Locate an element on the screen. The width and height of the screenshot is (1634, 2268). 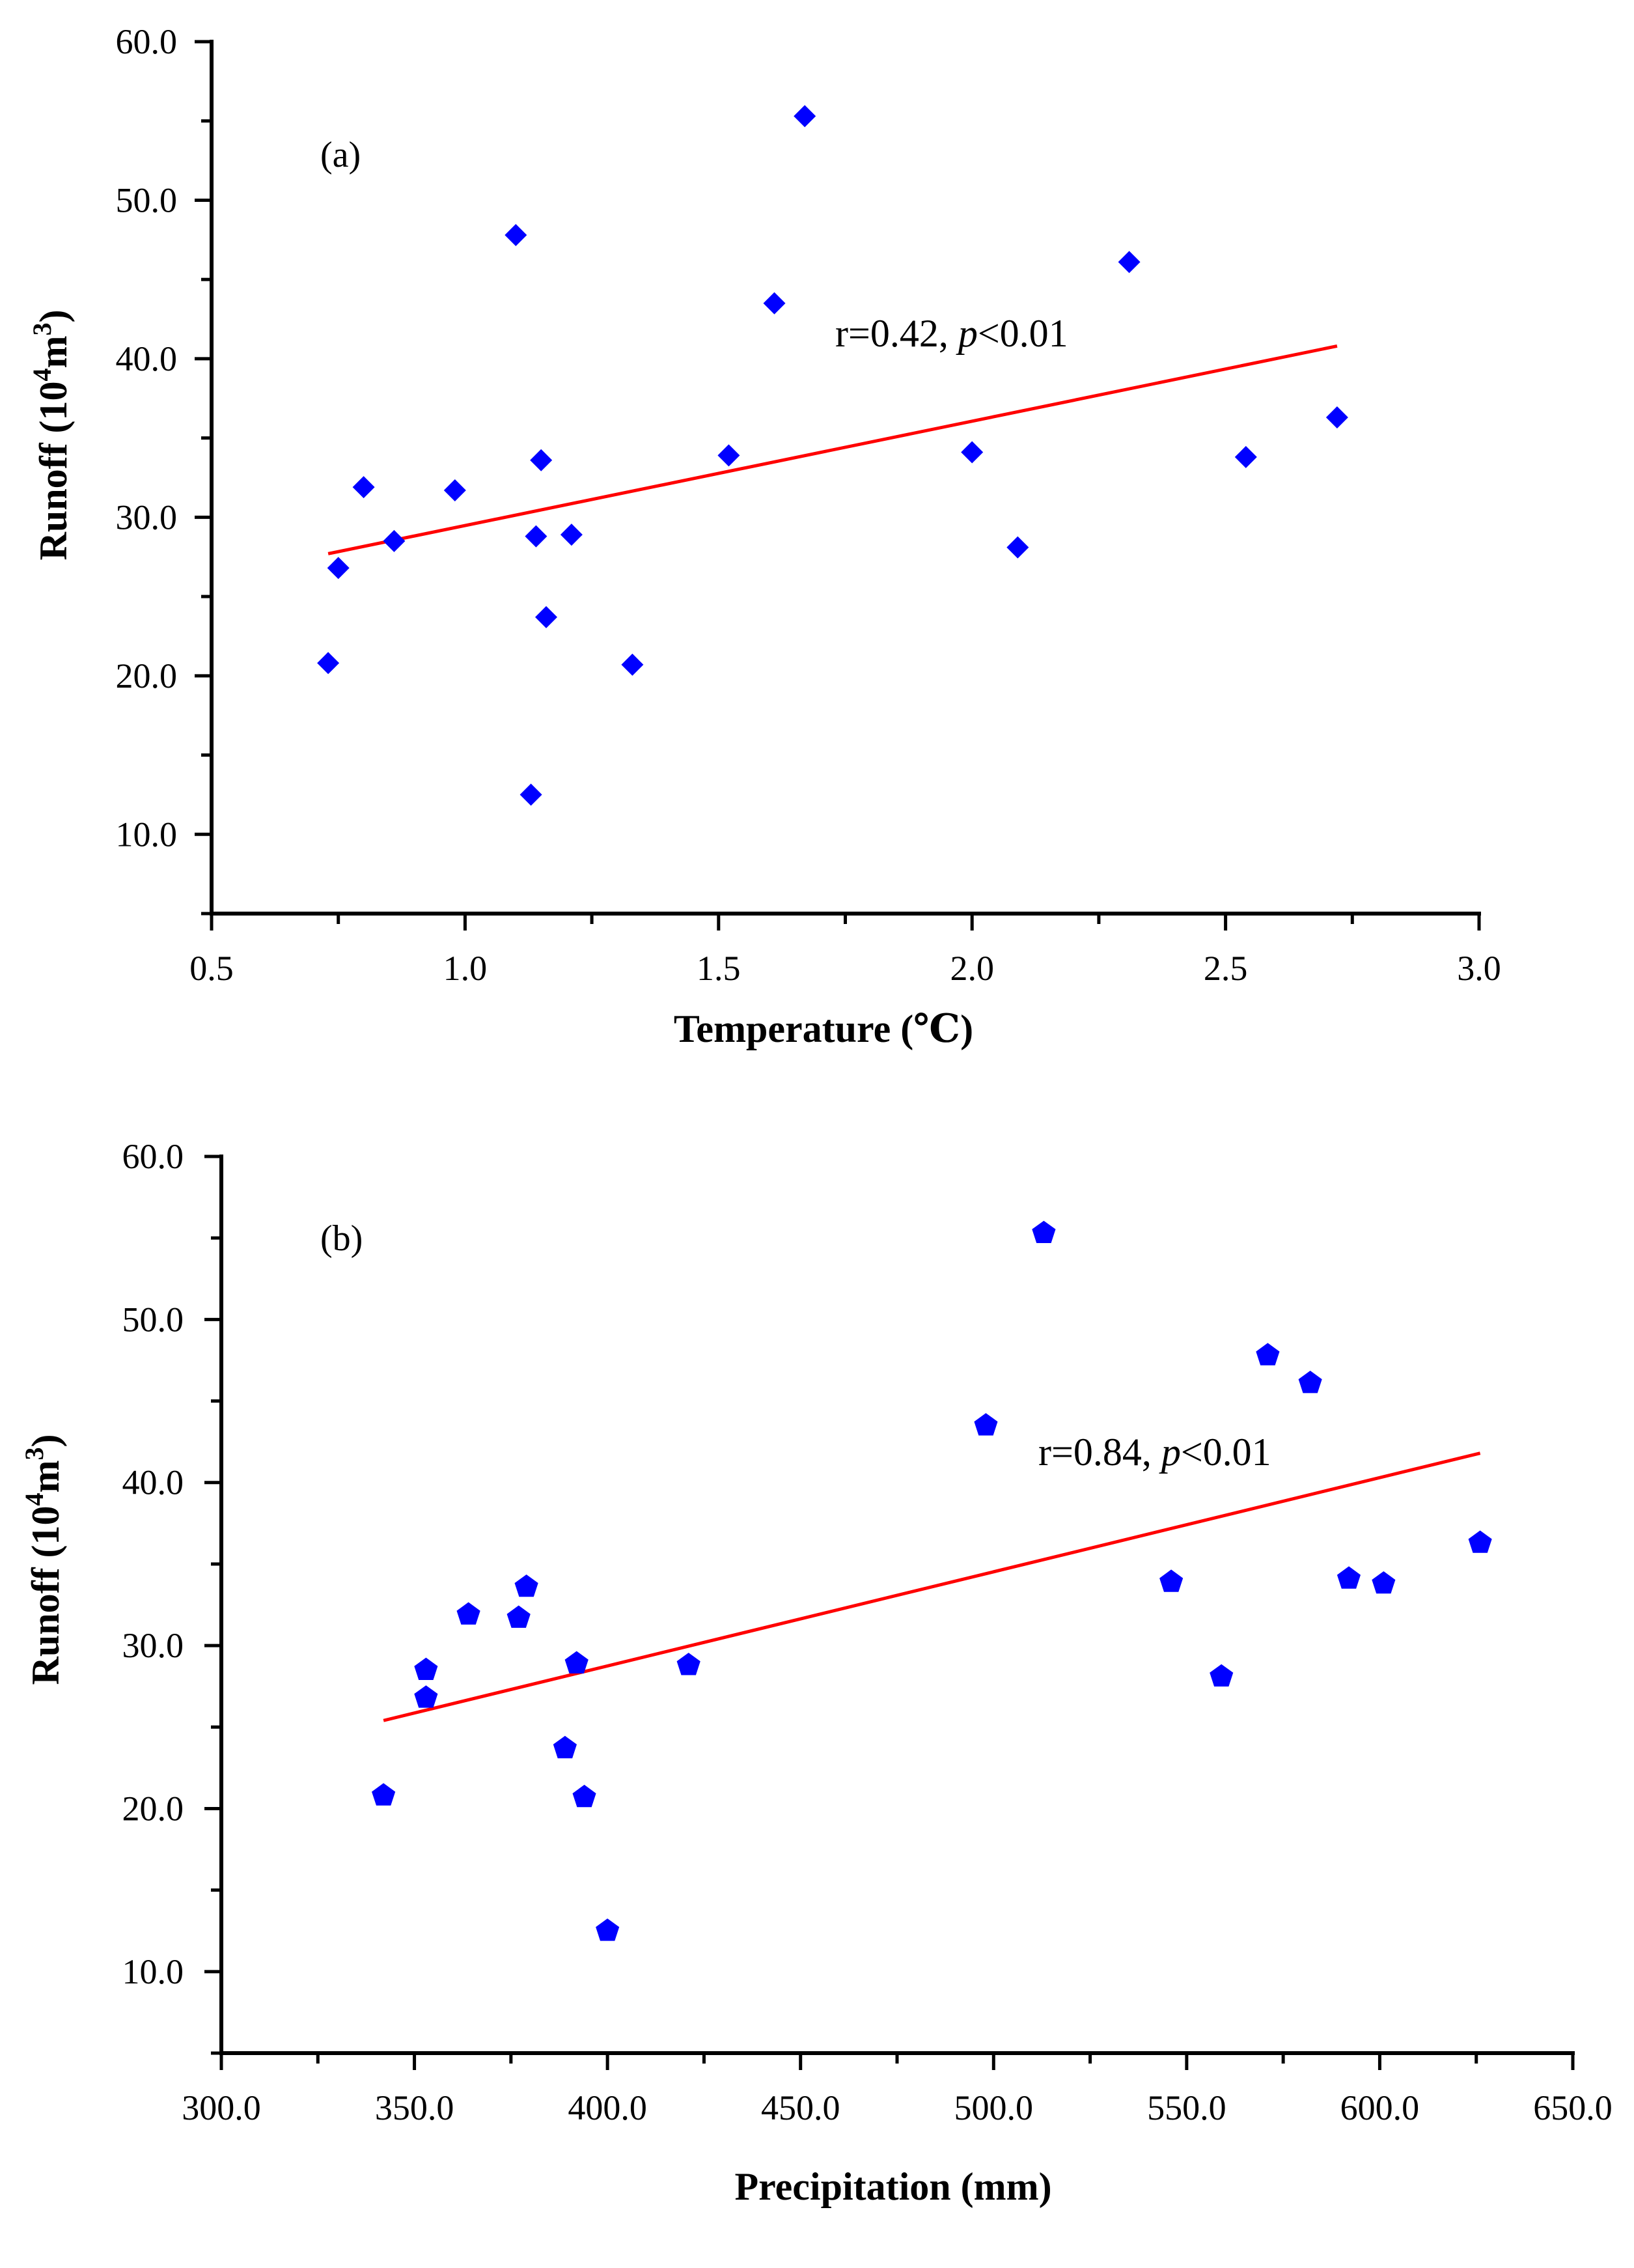
x-tick-label: 300.0 is located at coordinates (221, 2108).